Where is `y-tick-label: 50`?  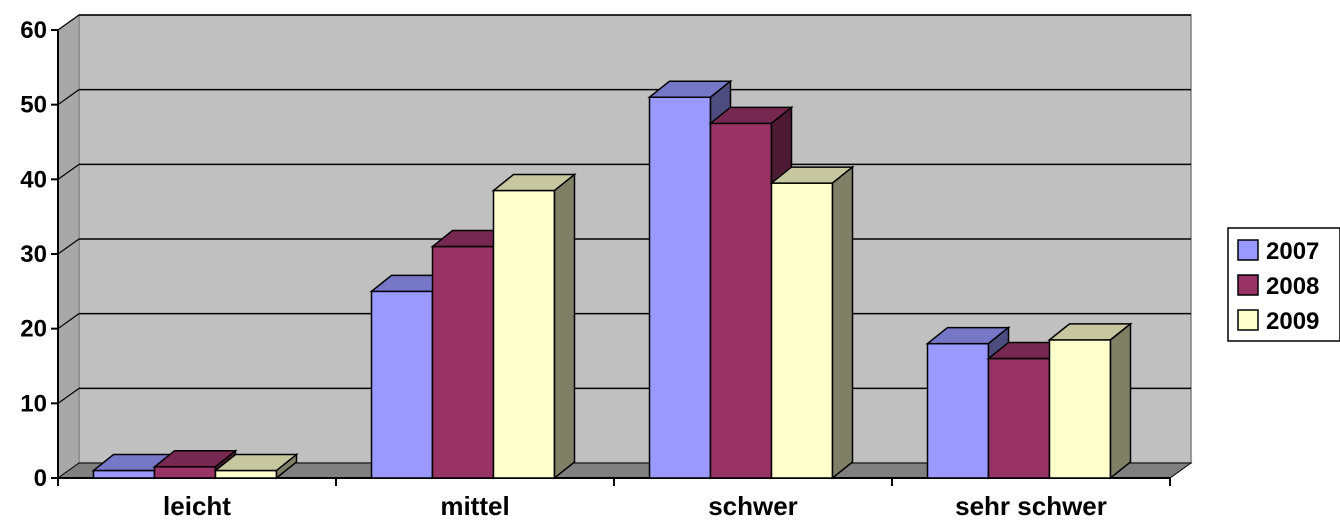 y-tick-label: 50 is located at coordinates (33, 105).